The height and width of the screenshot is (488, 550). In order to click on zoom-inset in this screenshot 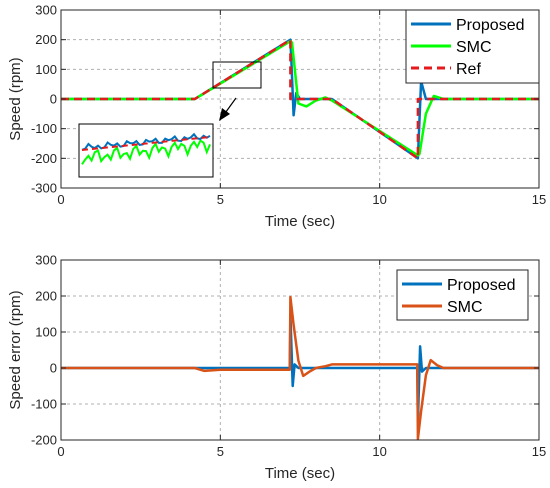, I will do `click(170, 119)`.